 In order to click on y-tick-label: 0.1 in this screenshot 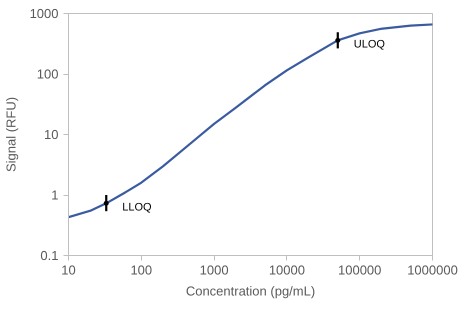, I will do `click(49, 255)`.